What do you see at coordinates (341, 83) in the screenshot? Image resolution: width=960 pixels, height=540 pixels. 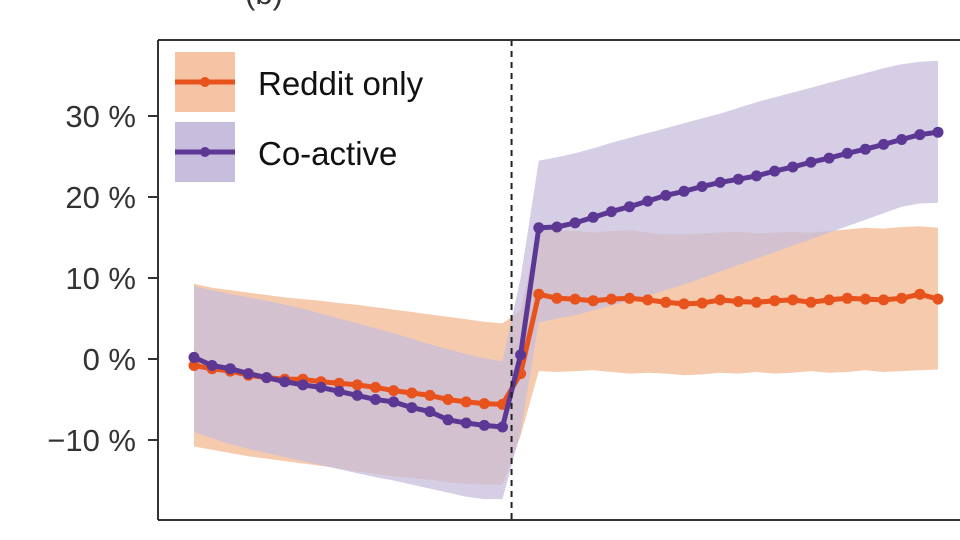 I see `legend-label-reddit-only: Reddit only` at bounding box center [341, 83].